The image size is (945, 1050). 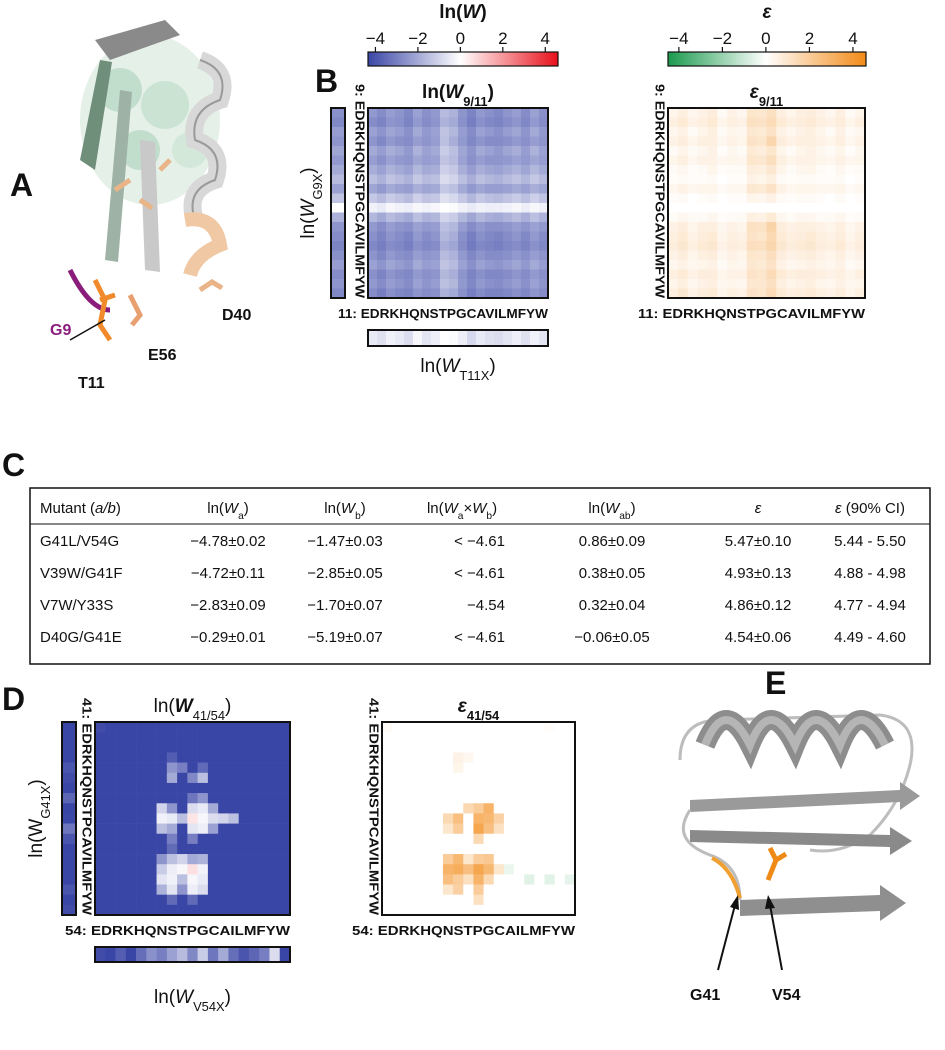 What do you see at coordinates (758, 573) in the screenshot?
I see `table-cell: 4.93±0.13` at bounding box center [758, 573].